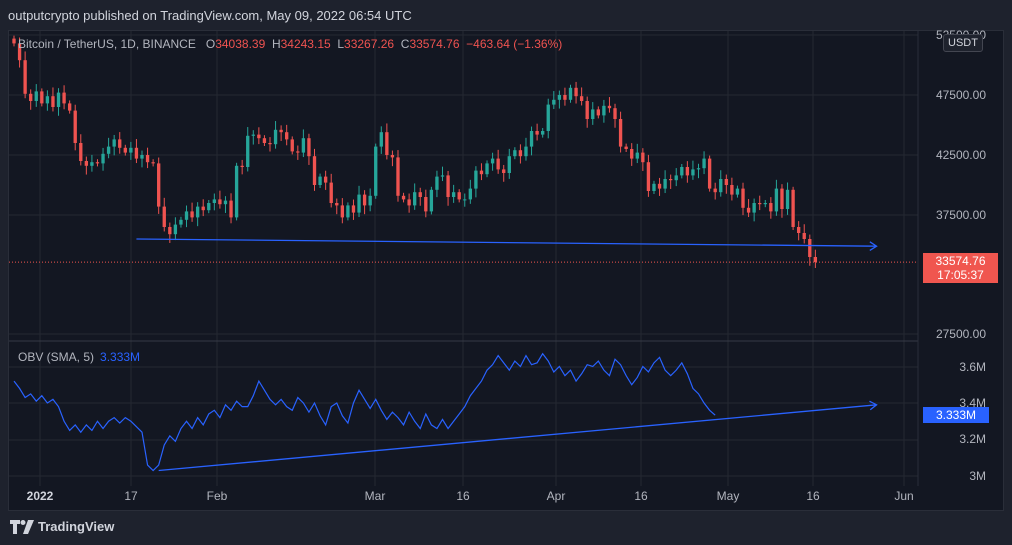 Image resolution: width=1012 pixels, height=545 pixels. I want to click on low-label: L, so click(341, 44).